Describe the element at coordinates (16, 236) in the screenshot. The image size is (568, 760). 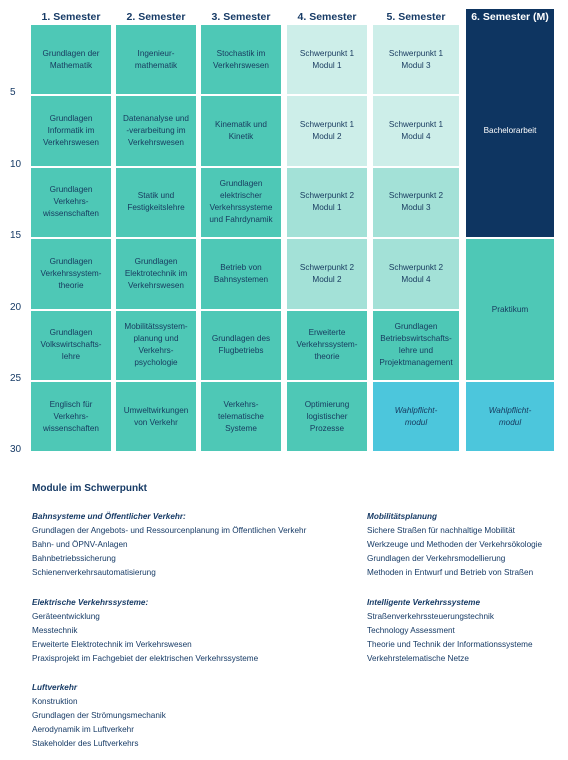
I see `scale-label: 15` at that location.